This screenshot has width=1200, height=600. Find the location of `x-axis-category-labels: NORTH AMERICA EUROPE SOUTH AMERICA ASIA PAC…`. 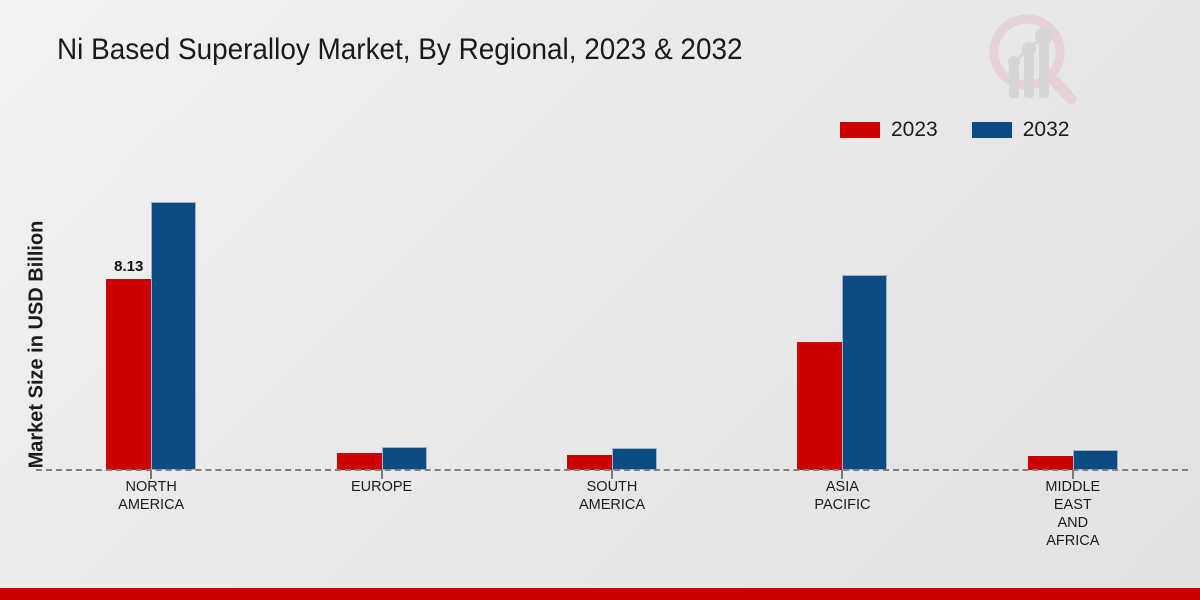

x-axis-category-labels: NORTH AMERICA EUROPE SOUTH AMERICA ASIA PAC… is located at coordinates (612, 514).